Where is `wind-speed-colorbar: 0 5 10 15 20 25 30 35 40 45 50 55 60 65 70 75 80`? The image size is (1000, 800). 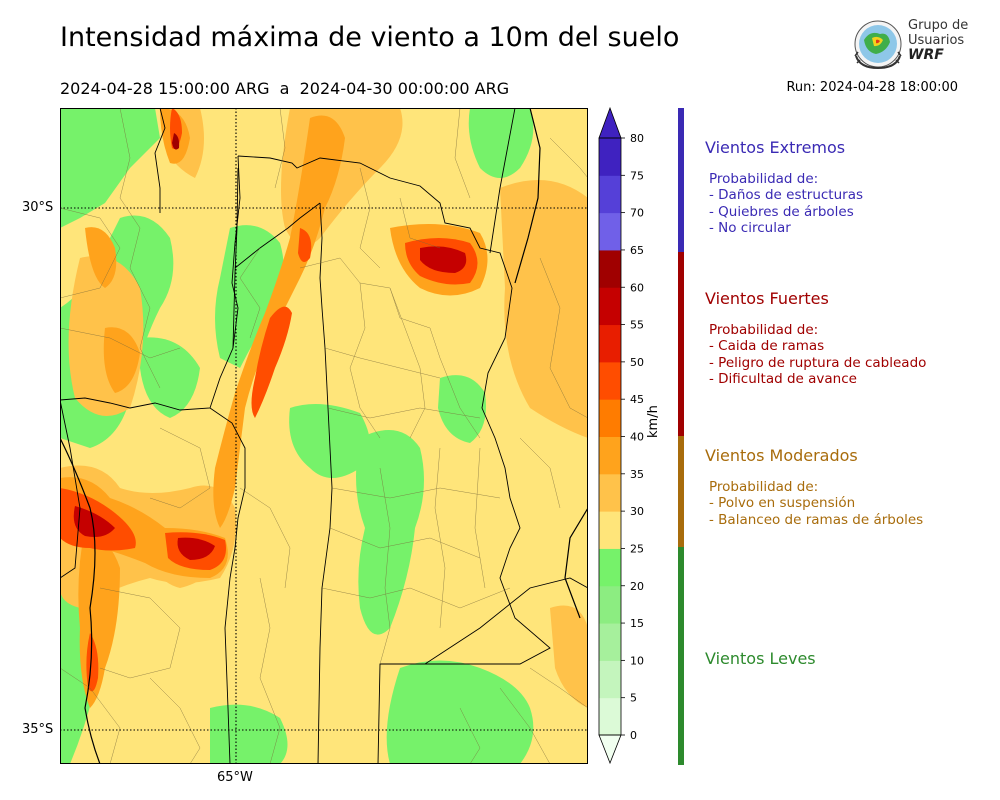
wind-speed-colorbar: 0 5 10 15 20 25 30 35 40 45 50 55 60 65 70 75 80 is located at coordinates (621, 435).